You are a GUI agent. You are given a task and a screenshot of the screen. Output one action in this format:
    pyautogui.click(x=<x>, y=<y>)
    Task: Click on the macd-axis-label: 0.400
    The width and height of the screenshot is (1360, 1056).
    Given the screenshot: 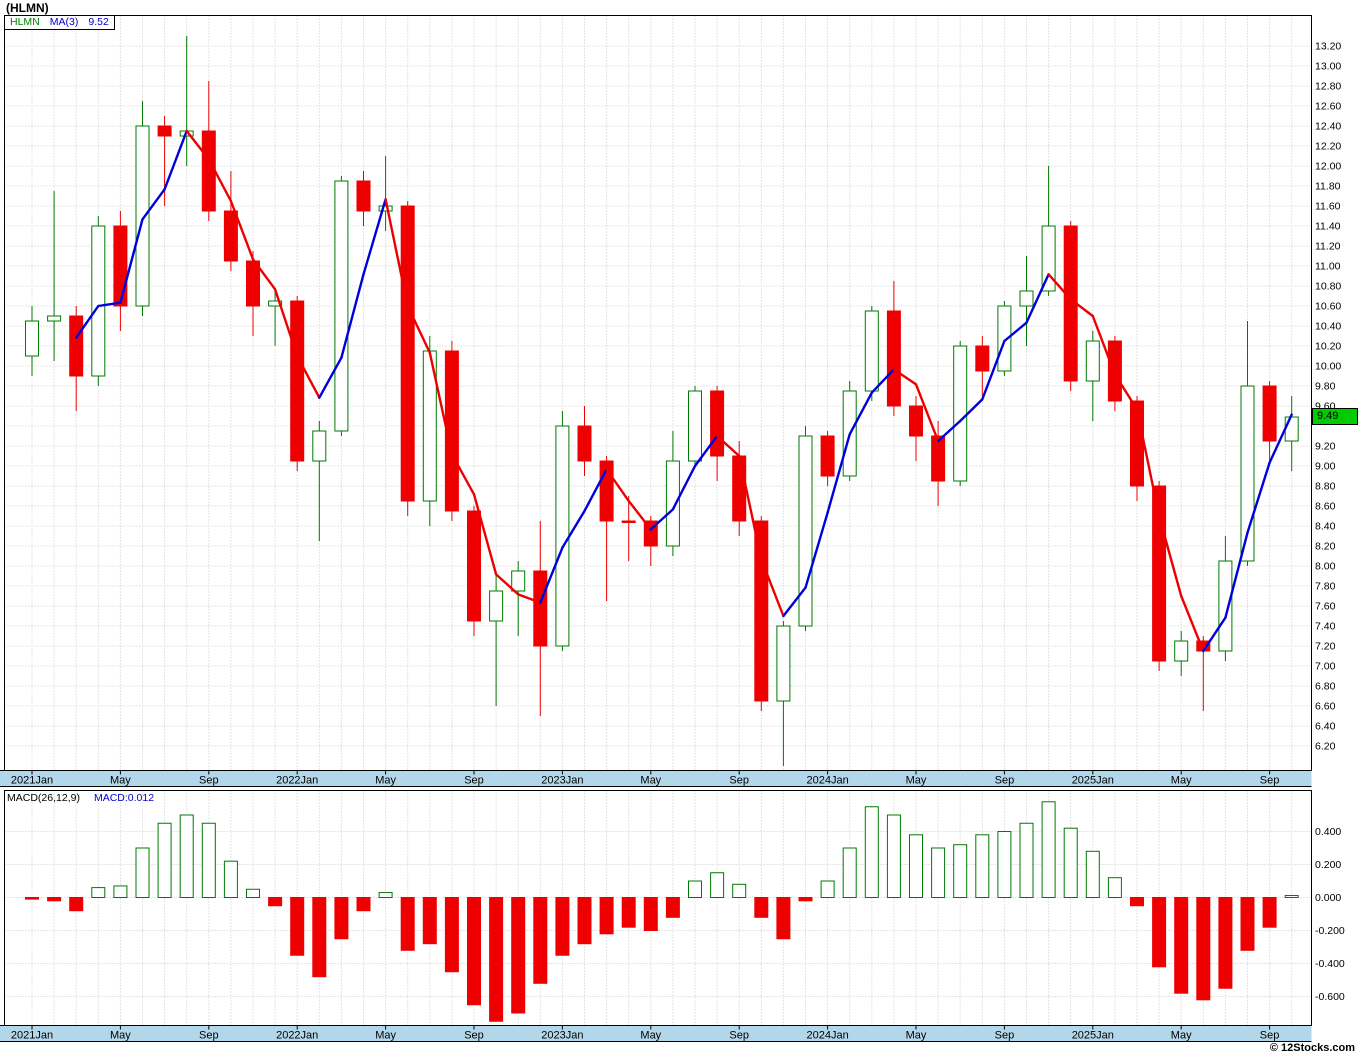 What is the action you would take?
    pyautogui.click(x=1328, y=832)
    